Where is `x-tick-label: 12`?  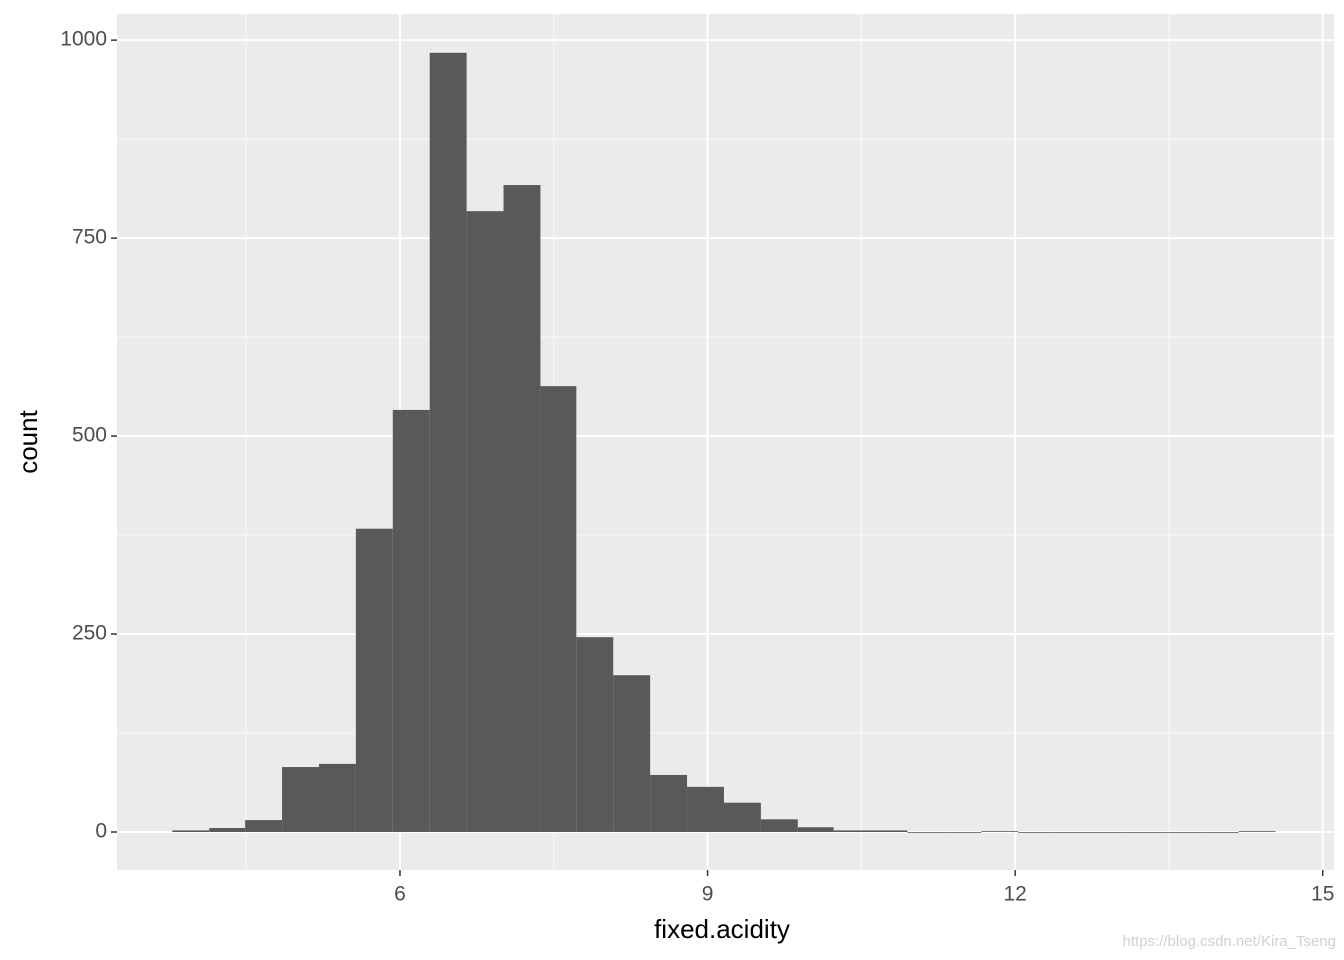
x-tick-label: 12 is located at coordinates (1014, 894).